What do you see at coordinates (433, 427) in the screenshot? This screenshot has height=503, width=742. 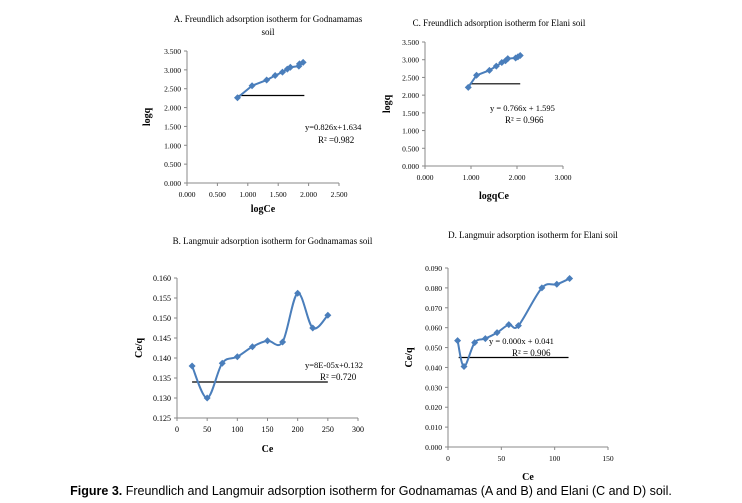 I see `y-tick-label: 0.010` at bounding box center [433, 427].